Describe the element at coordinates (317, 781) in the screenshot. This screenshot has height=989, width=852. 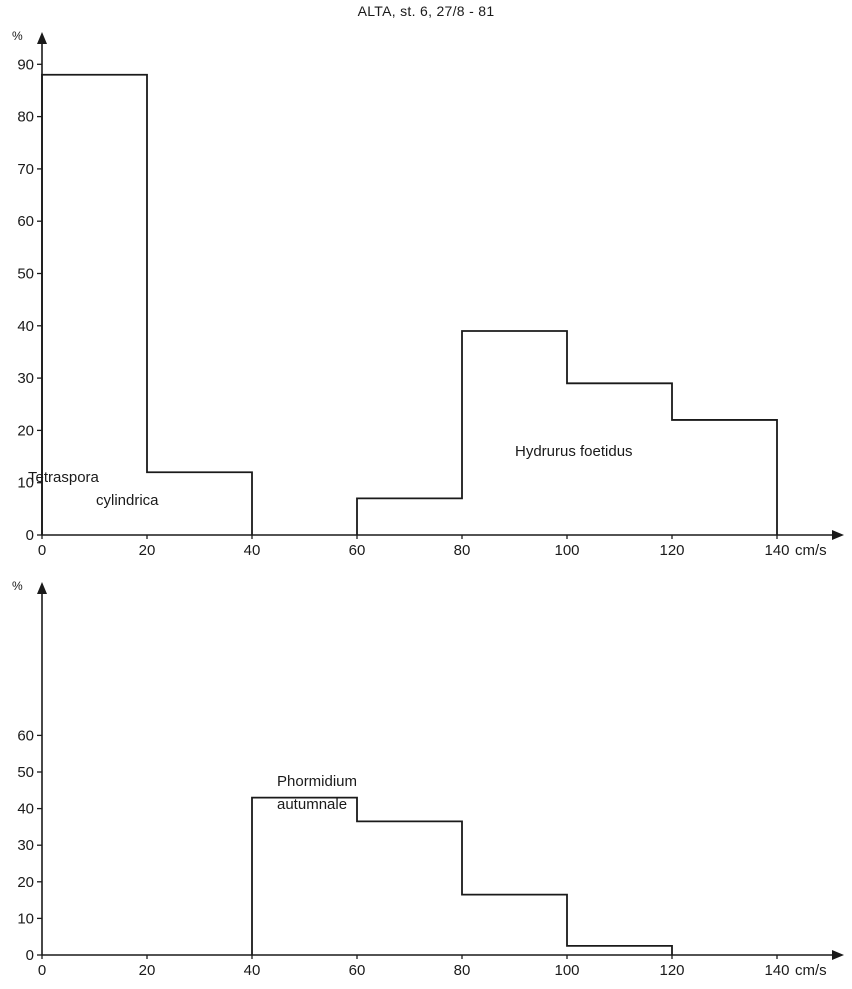
I see `series-label: Phormidium` at that location.